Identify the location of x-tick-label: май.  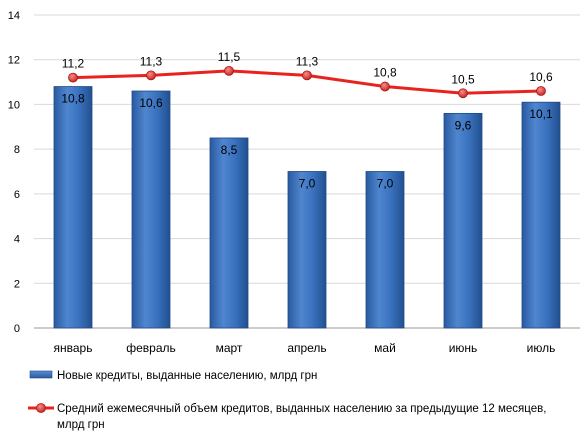
(385, 348).